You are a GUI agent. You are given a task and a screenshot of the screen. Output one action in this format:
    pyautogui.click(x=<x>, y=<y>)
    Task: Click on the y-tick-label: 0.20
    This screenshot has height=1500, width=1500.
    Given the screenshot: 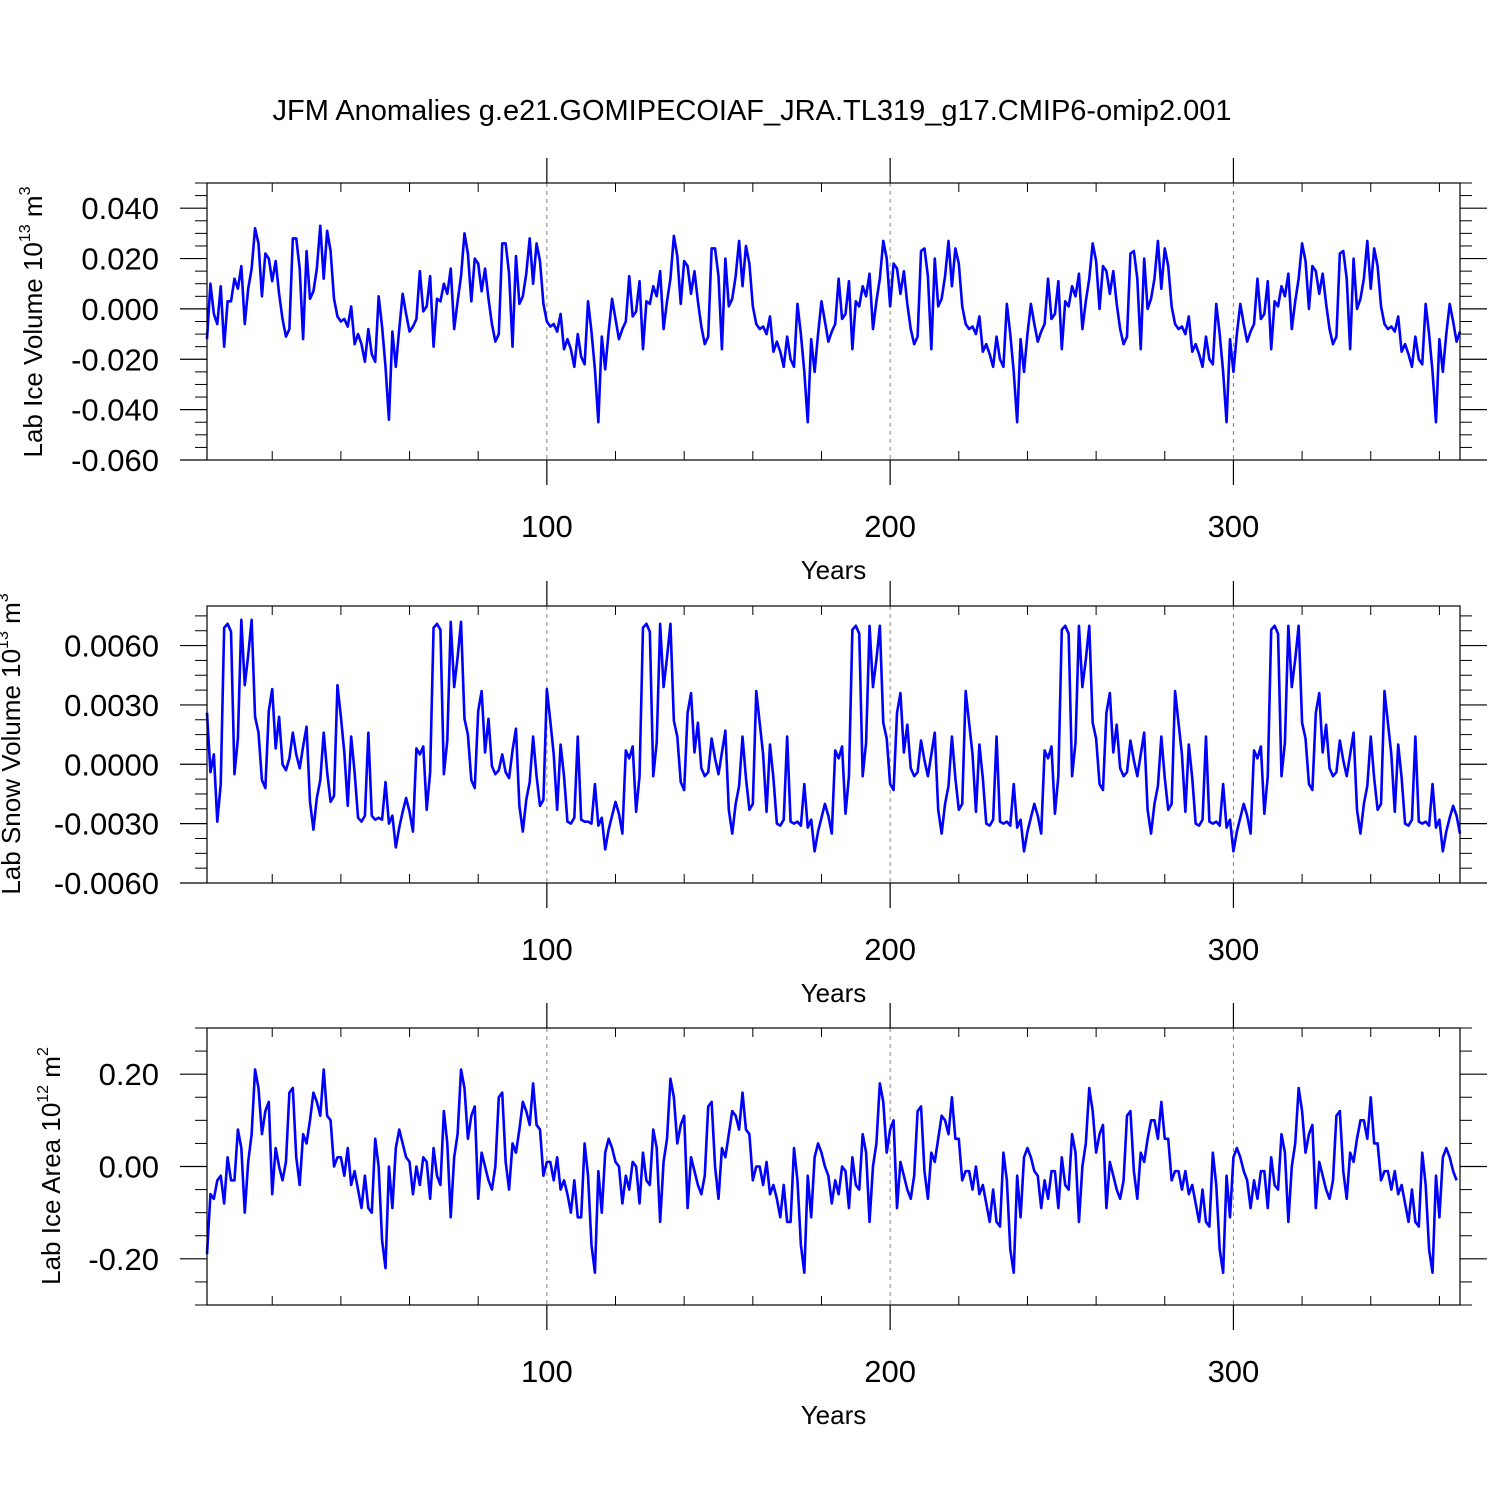 What is the action you would take?
    pyautogui.click(x=129, y=1074)
    